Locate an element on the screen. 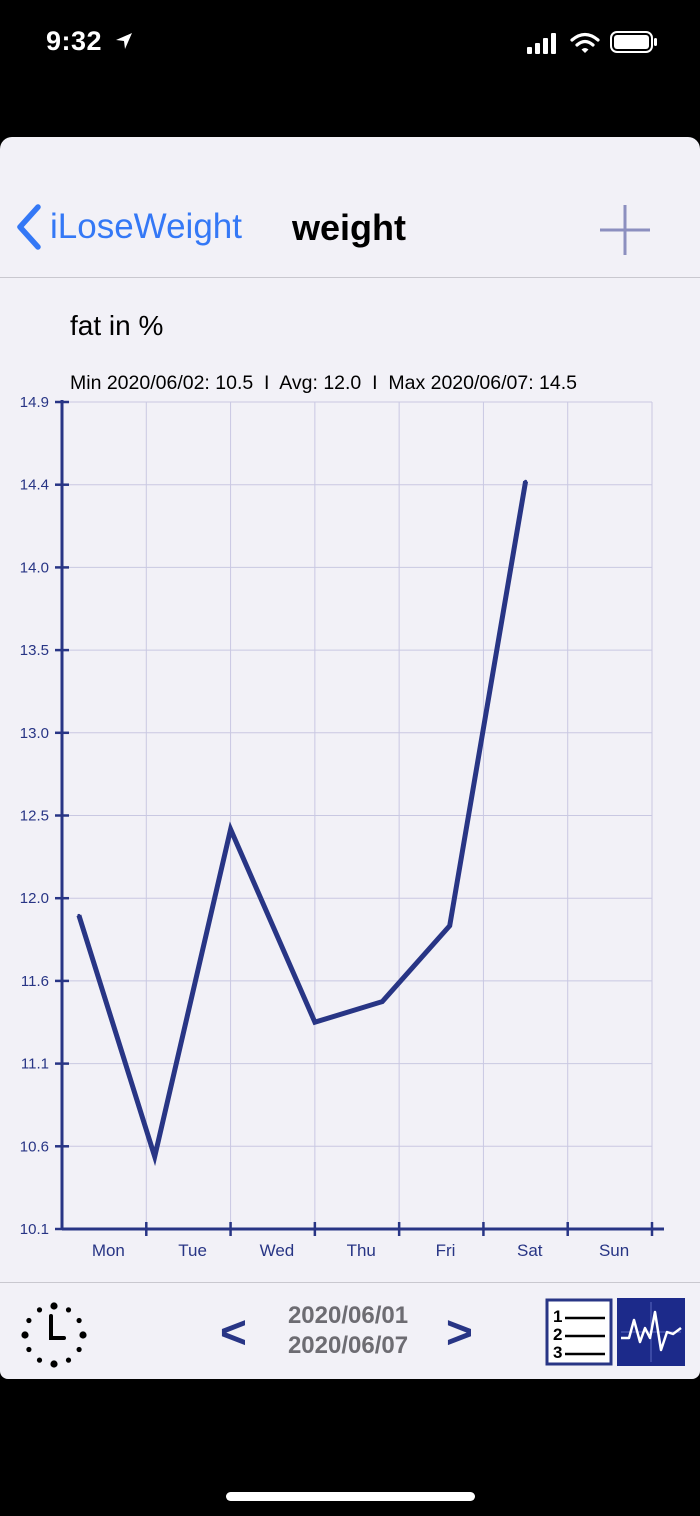 This screenshot has width=700, height=1516. graph-view-button is located at coordinates (651, 1332).